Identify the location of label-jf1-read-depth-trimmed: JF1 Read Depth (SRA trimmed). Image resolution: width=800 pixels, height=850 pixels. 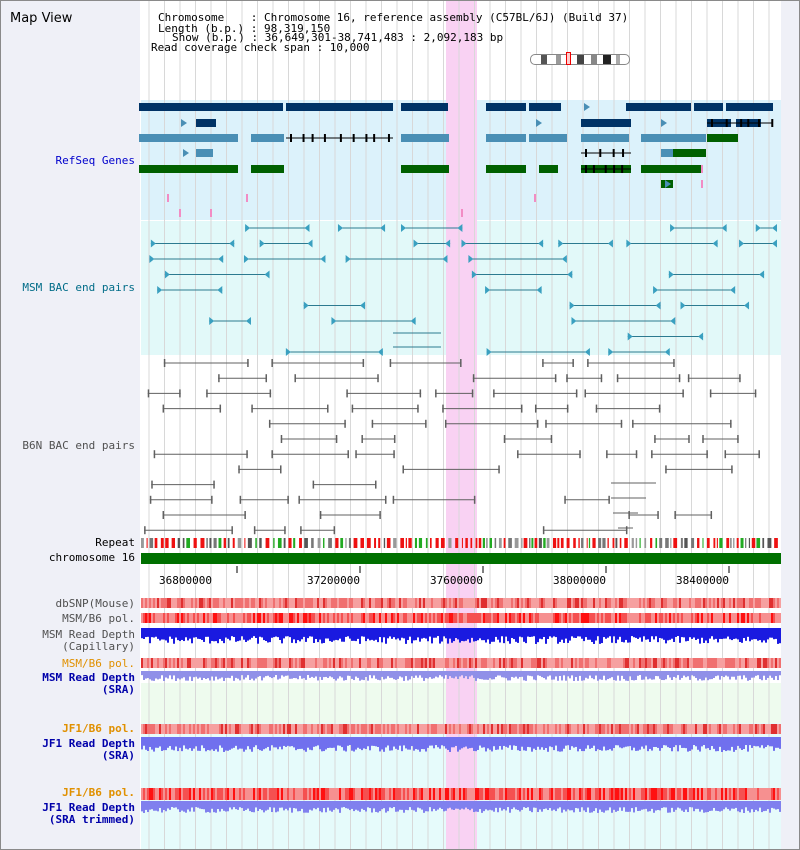
(88, 813).